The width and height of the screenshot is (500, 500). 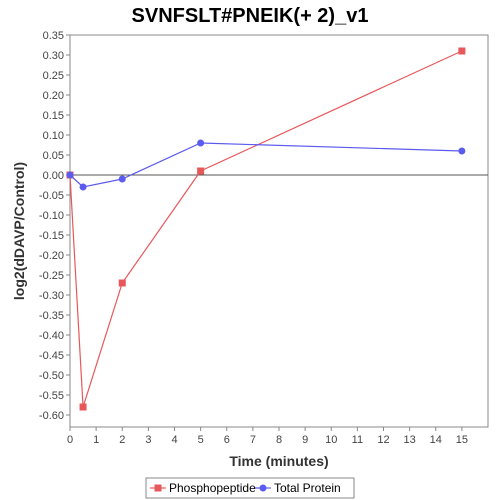 I want to click on x-tick-label: 13, so click(x=410, y=440).